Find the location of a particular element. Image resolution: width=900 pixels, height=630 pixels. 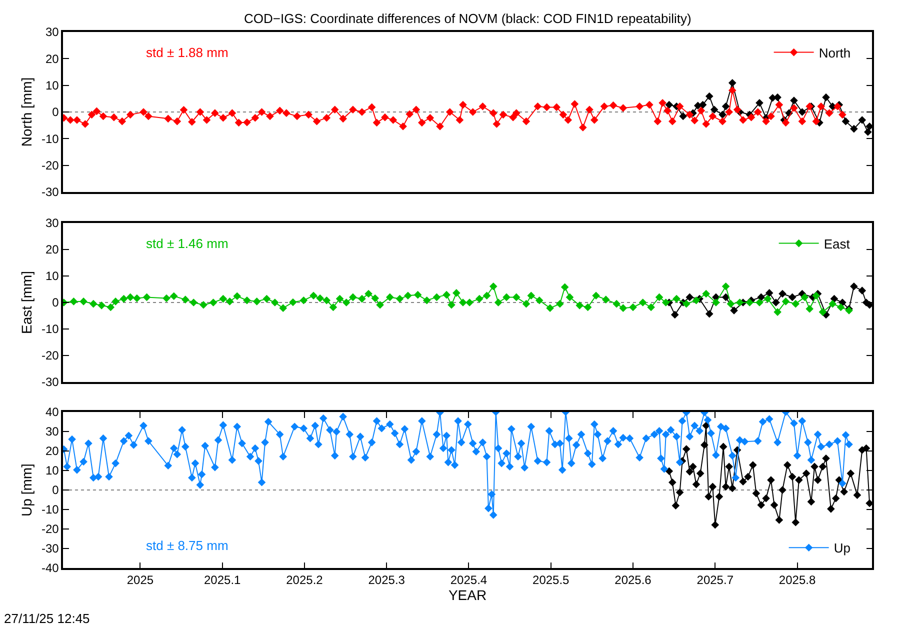

x-tick-label: 2025.2 is located at coordinates (305, 580).